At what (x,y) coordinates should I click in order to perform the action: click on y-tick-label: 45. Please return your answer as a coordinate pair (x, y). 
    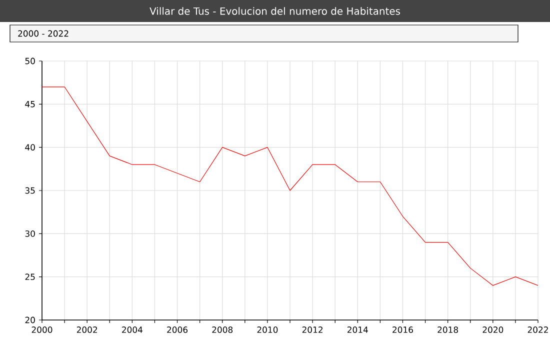
    Looking at the image, I should click on (30, 104).